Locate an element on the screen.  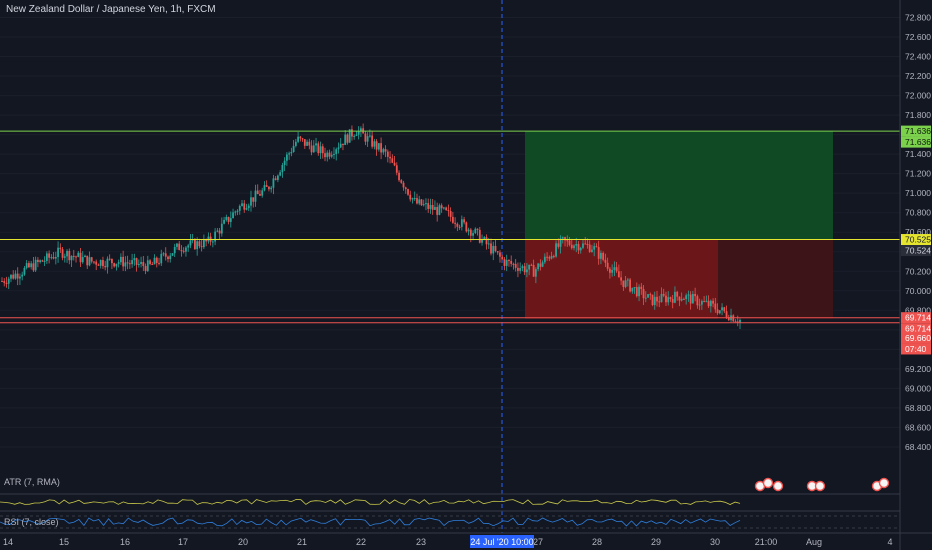
atr-label: ATR (7, RMA) is located at coordinates (32, 482).